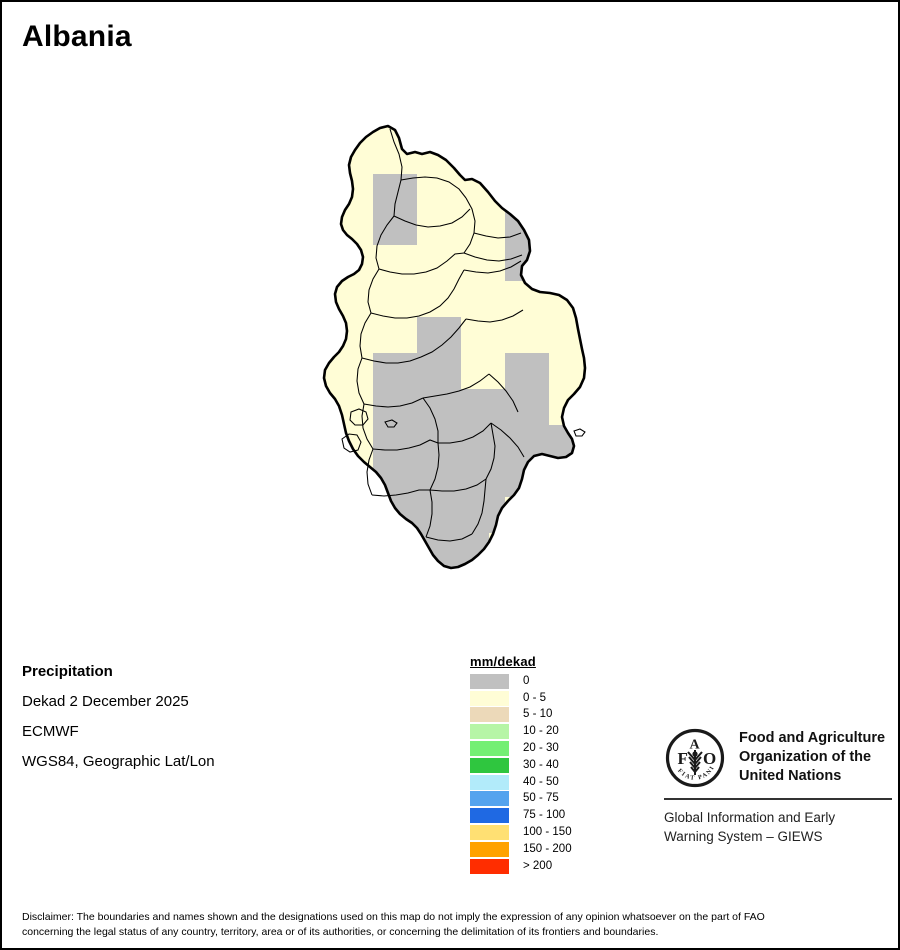  What do you see at coordinates (526, 680) in the screenshot?
I see `legend-label: 0` at bounding box center [526, 680].